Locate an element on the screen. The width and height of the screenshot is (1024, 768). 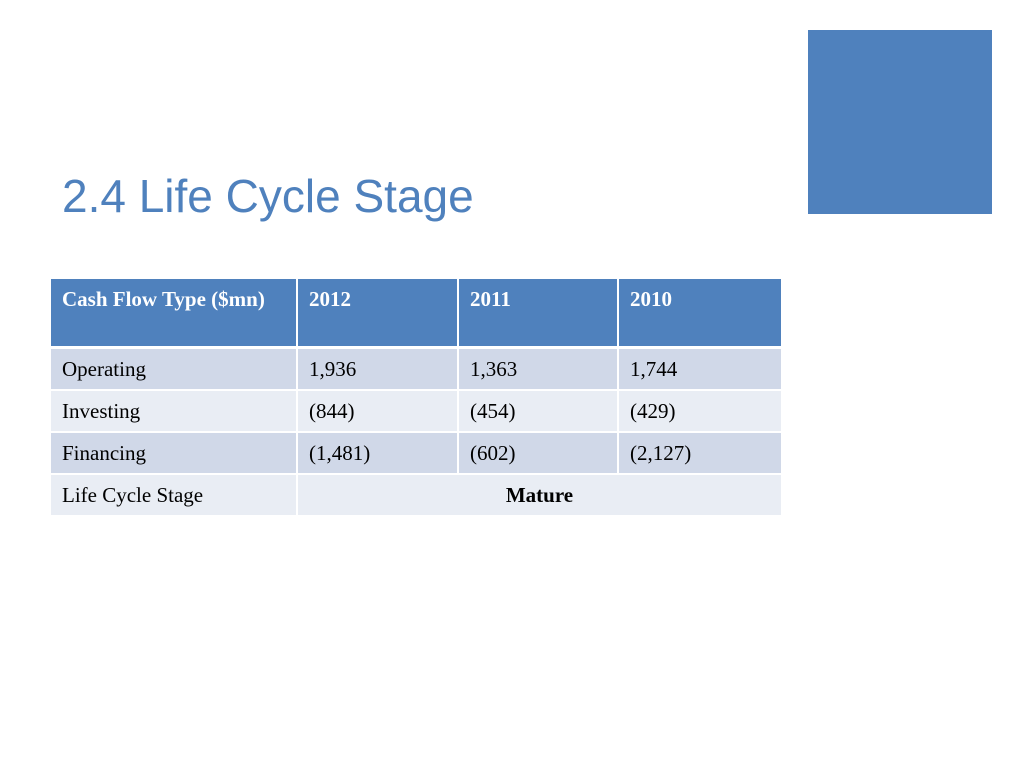
cell-value: (2,127) is located at coordinates (700, 454).